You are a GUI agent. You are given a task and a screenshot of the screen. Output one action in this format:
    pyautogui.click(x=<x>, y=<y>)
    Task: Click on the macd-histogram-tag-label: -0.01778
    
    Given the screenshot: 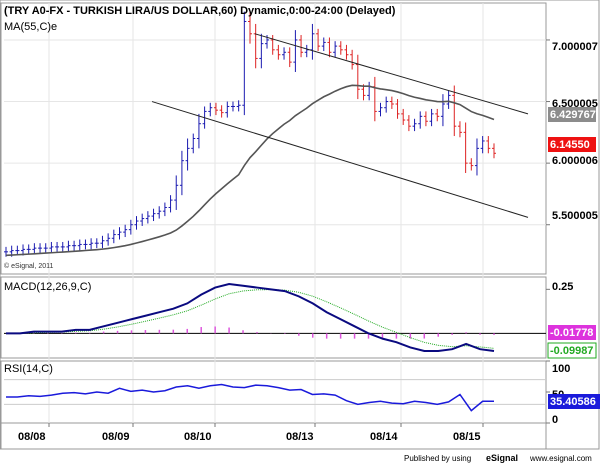 What is the action you would take?
    pyautogui.click(x=571, y=333)
    